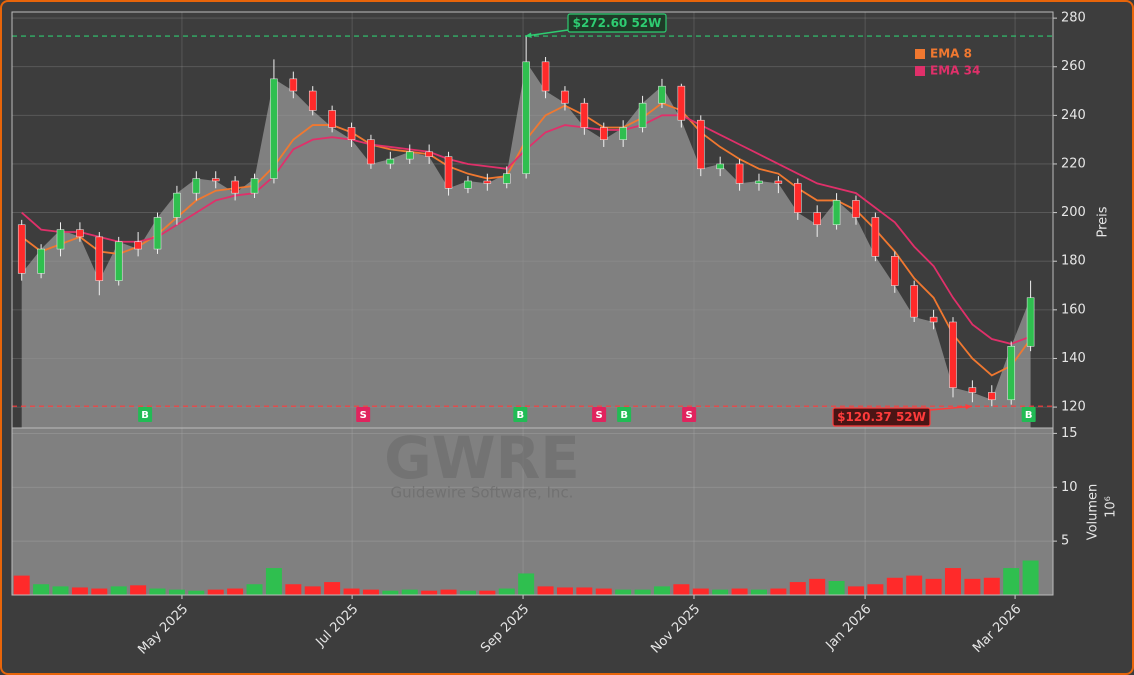 This screenshot has height=675, width=1134. What do you see at coordinates (1069, 487) in the screenshot?
I see `y-tick-label: 10` at bounding box center [1069, 487].